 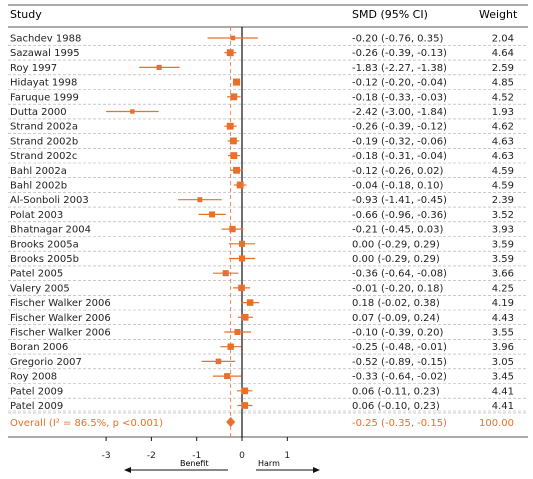 I want to click on overall-weight: 100.00, so click(x=496, y=423).